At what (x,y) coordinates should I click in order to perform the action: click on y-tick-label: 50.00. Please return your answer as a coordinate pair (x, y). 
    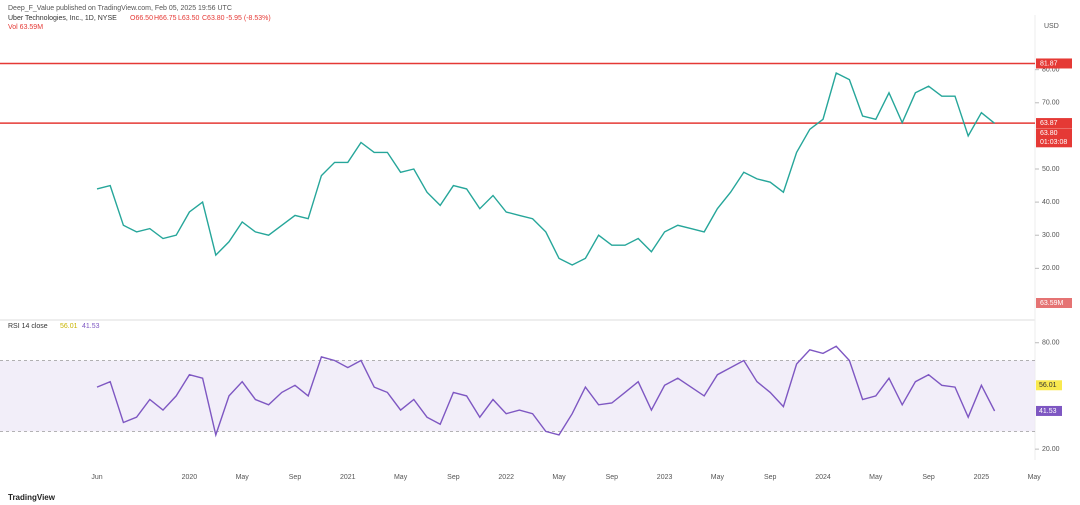
    Looking at the image, I should click on (1051, 169).